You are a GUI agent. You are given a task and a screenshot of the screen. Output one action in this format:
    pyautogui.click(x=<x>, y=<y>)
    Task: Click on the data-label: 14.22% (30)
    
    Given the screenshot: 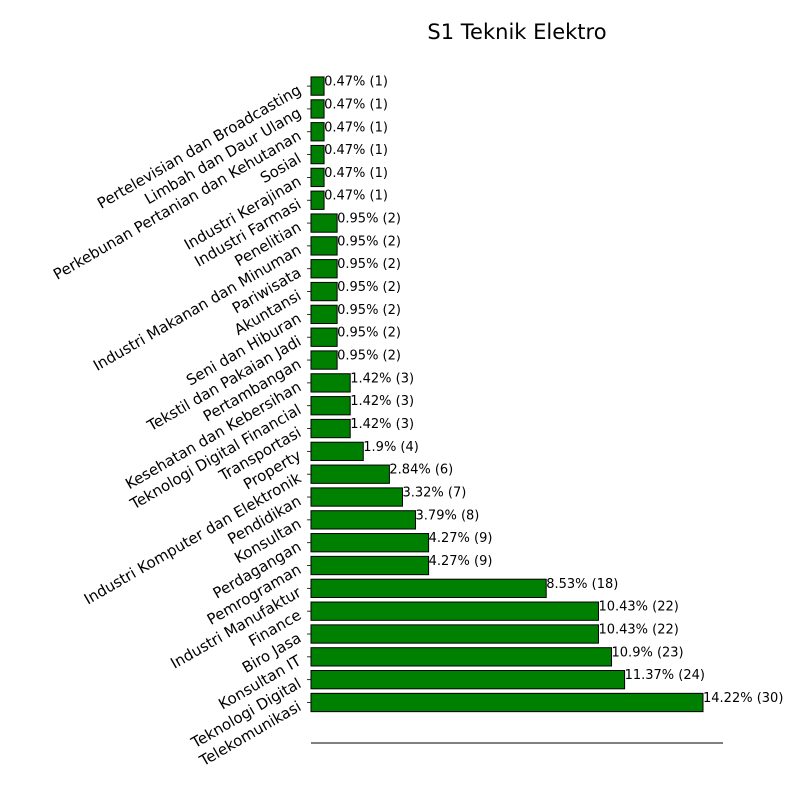 What is the action you would take?
    pyautogui.click(x=743, y=698)
    